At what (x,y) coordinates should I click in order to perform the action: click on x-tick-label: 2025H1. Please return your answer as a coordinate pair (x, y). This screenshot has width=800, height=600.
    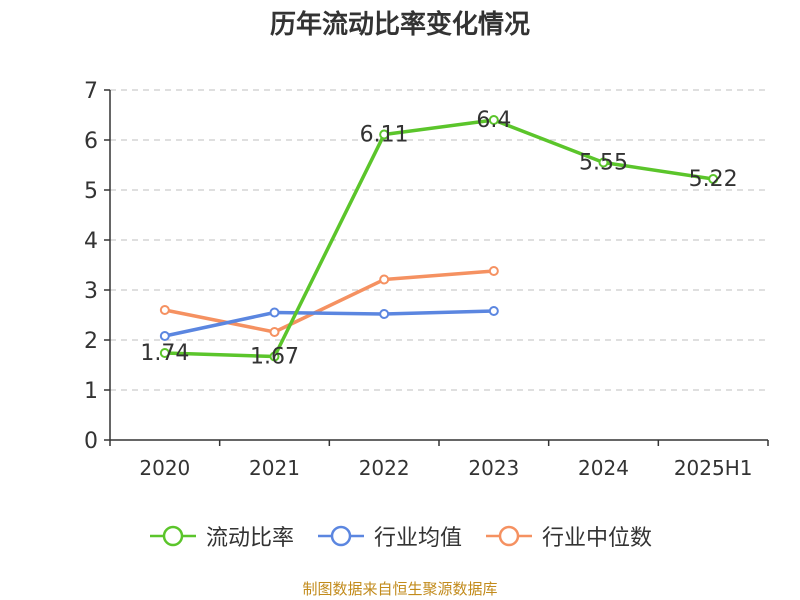
    Looking at the image, I should click on (713, 468).